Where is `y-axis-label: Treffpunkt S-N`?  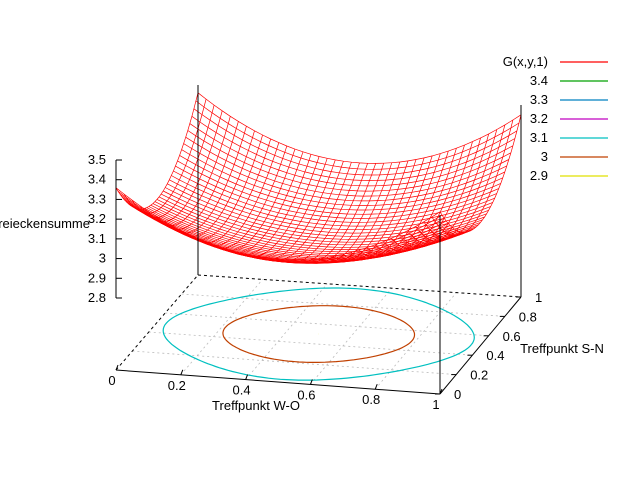
y-axis-label: Treffpunkt S-N is located at coordinates (562, 348).